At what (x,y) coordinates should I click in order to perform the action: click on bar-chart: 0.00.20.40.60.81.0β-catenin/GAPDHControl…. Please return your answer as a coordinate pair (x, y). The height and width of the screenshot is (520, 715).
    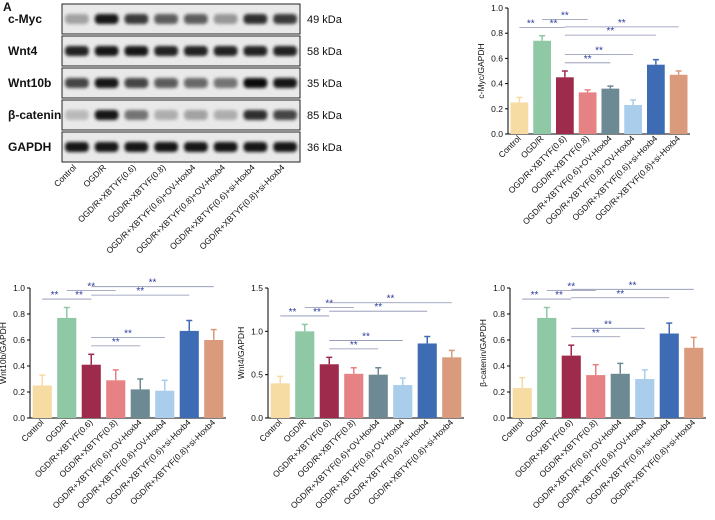
    Looking at the image, I should click on (592, 395).